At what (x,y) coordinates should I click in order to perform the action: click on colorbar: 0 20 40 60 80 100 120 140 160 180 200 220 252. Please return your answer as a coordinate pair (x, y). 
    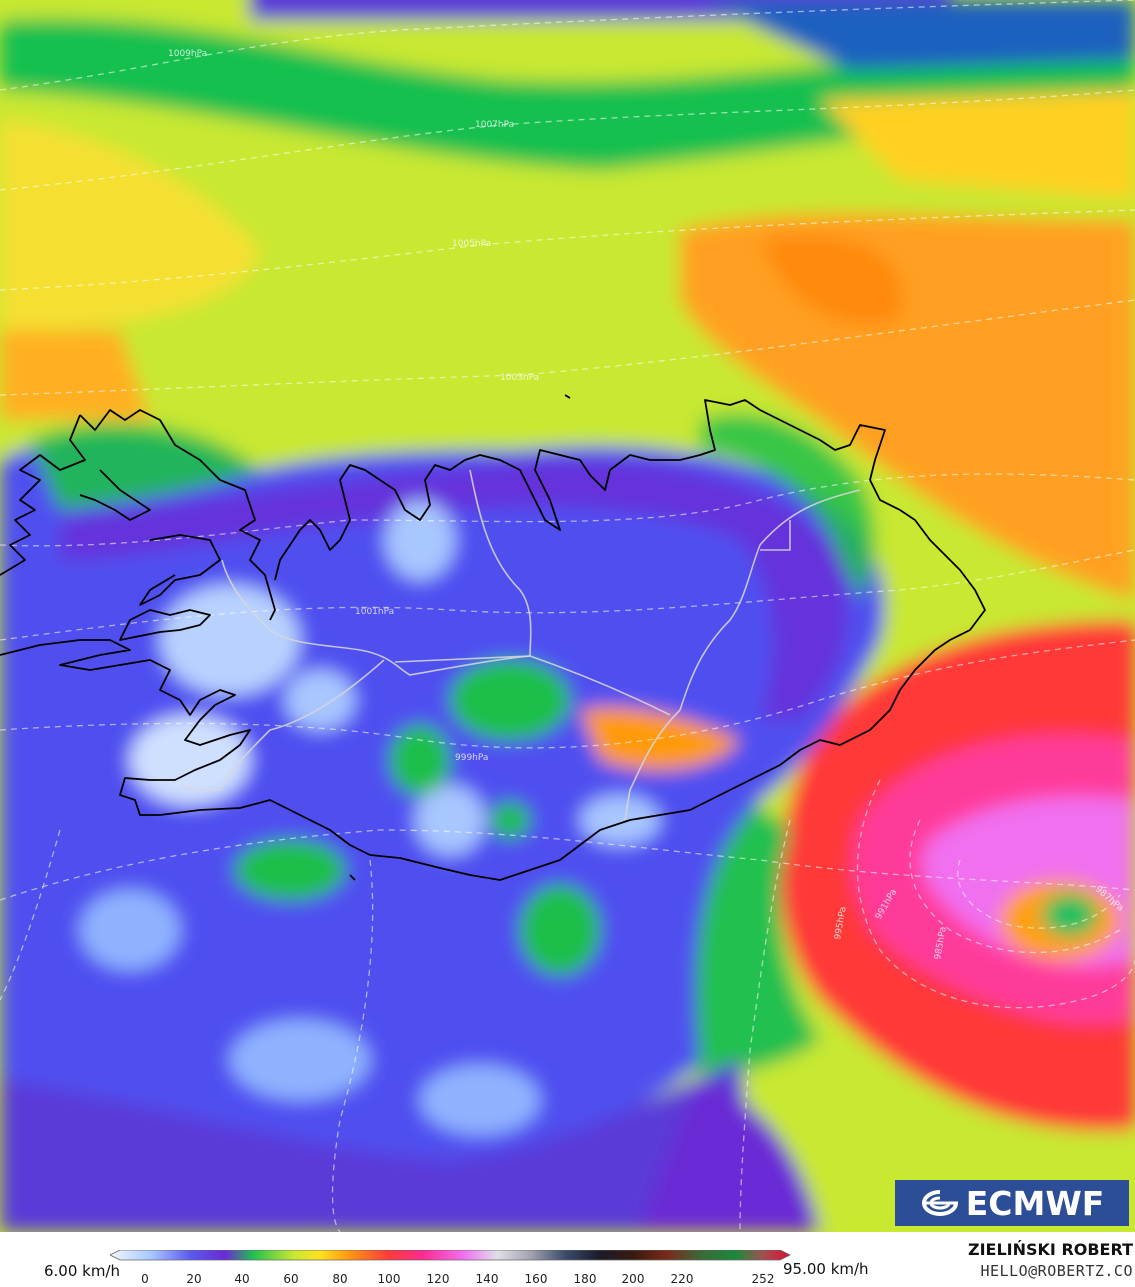
    Looking at the image, I should click on (450, 1268).